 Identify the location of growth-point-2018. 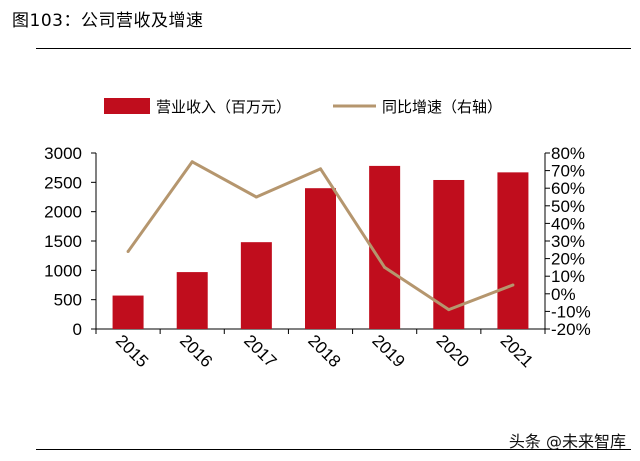
(320, 169).